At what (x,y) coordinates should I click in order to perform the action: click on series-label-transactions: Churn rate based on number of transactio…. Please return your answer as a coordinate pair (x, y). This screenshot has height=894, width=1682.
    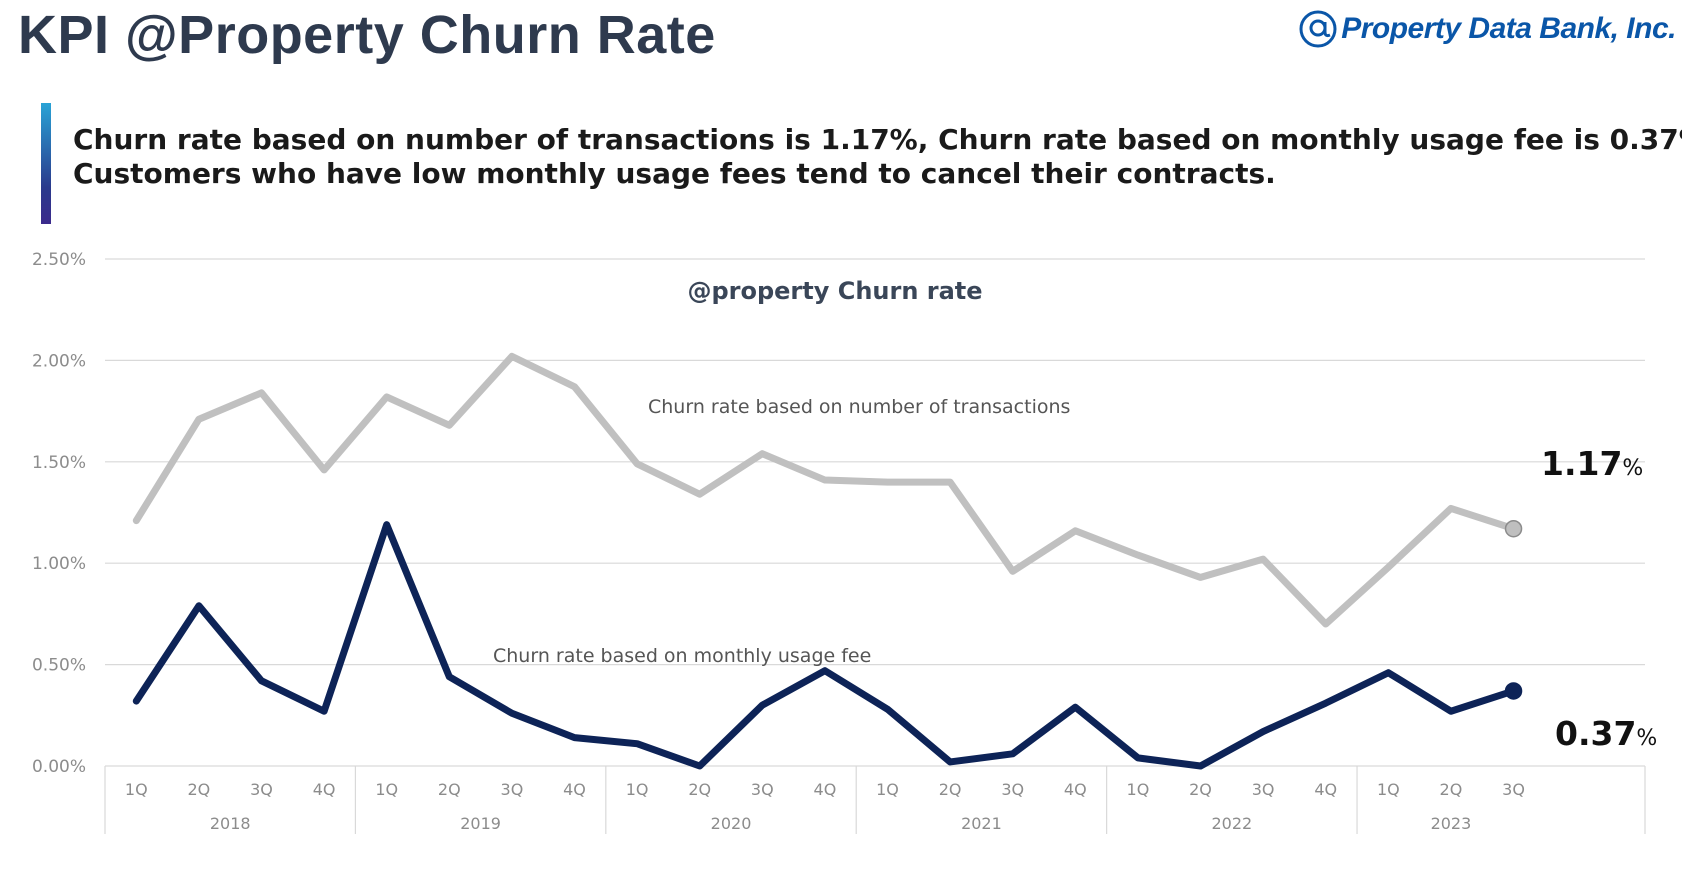
    Looking at the image, I should click on (859, 407).